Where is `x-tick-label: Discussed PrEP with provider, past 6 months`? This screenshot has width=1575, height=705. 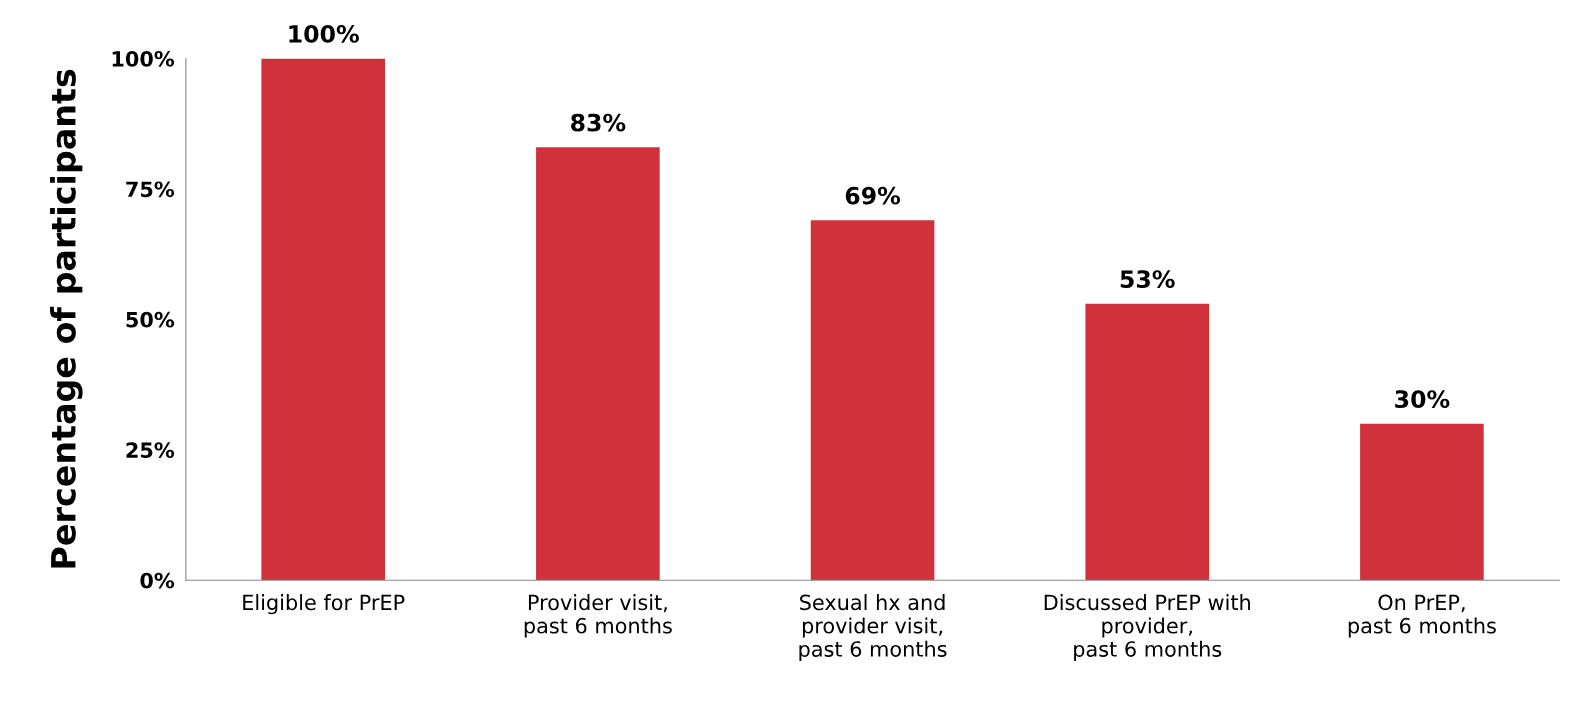 x-tick-label: Discussed PrEP with provider, past 6 months is located at coordinates (1147, 627).